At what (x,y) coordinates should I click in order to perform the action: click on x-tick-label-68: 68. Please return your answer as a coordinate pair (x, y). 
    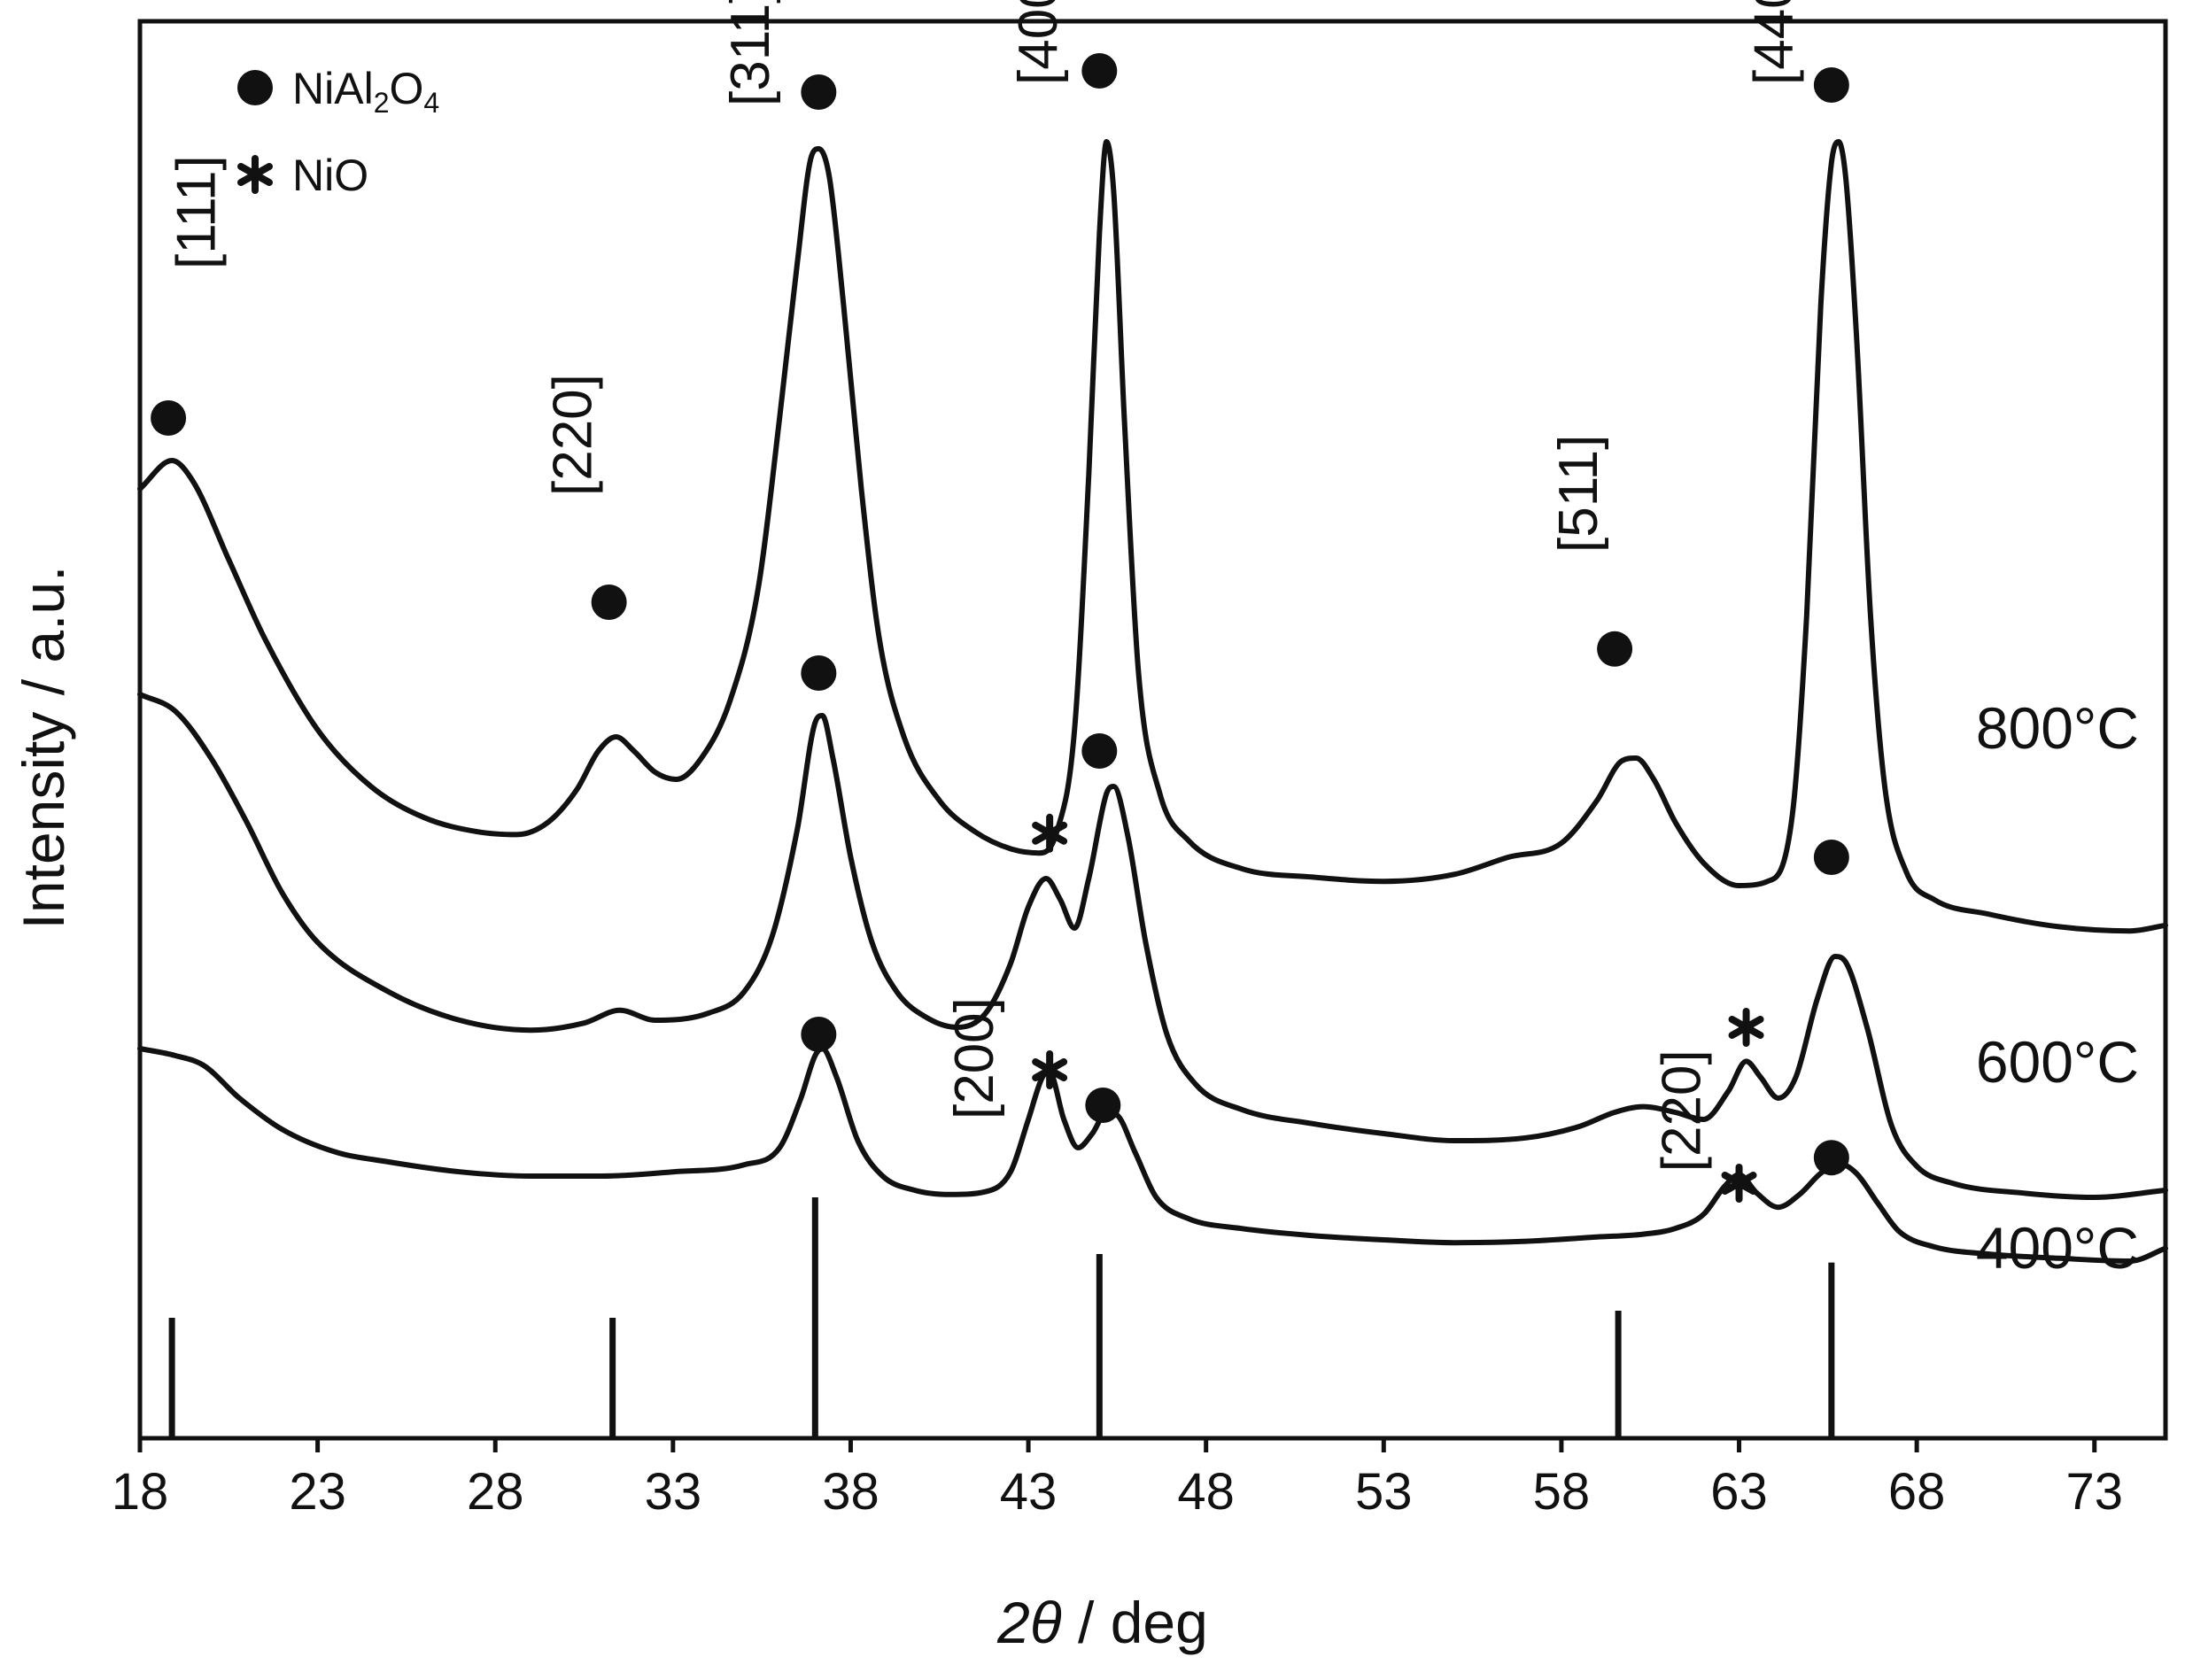
    Looking at the image, I should click on (1917, 1492).